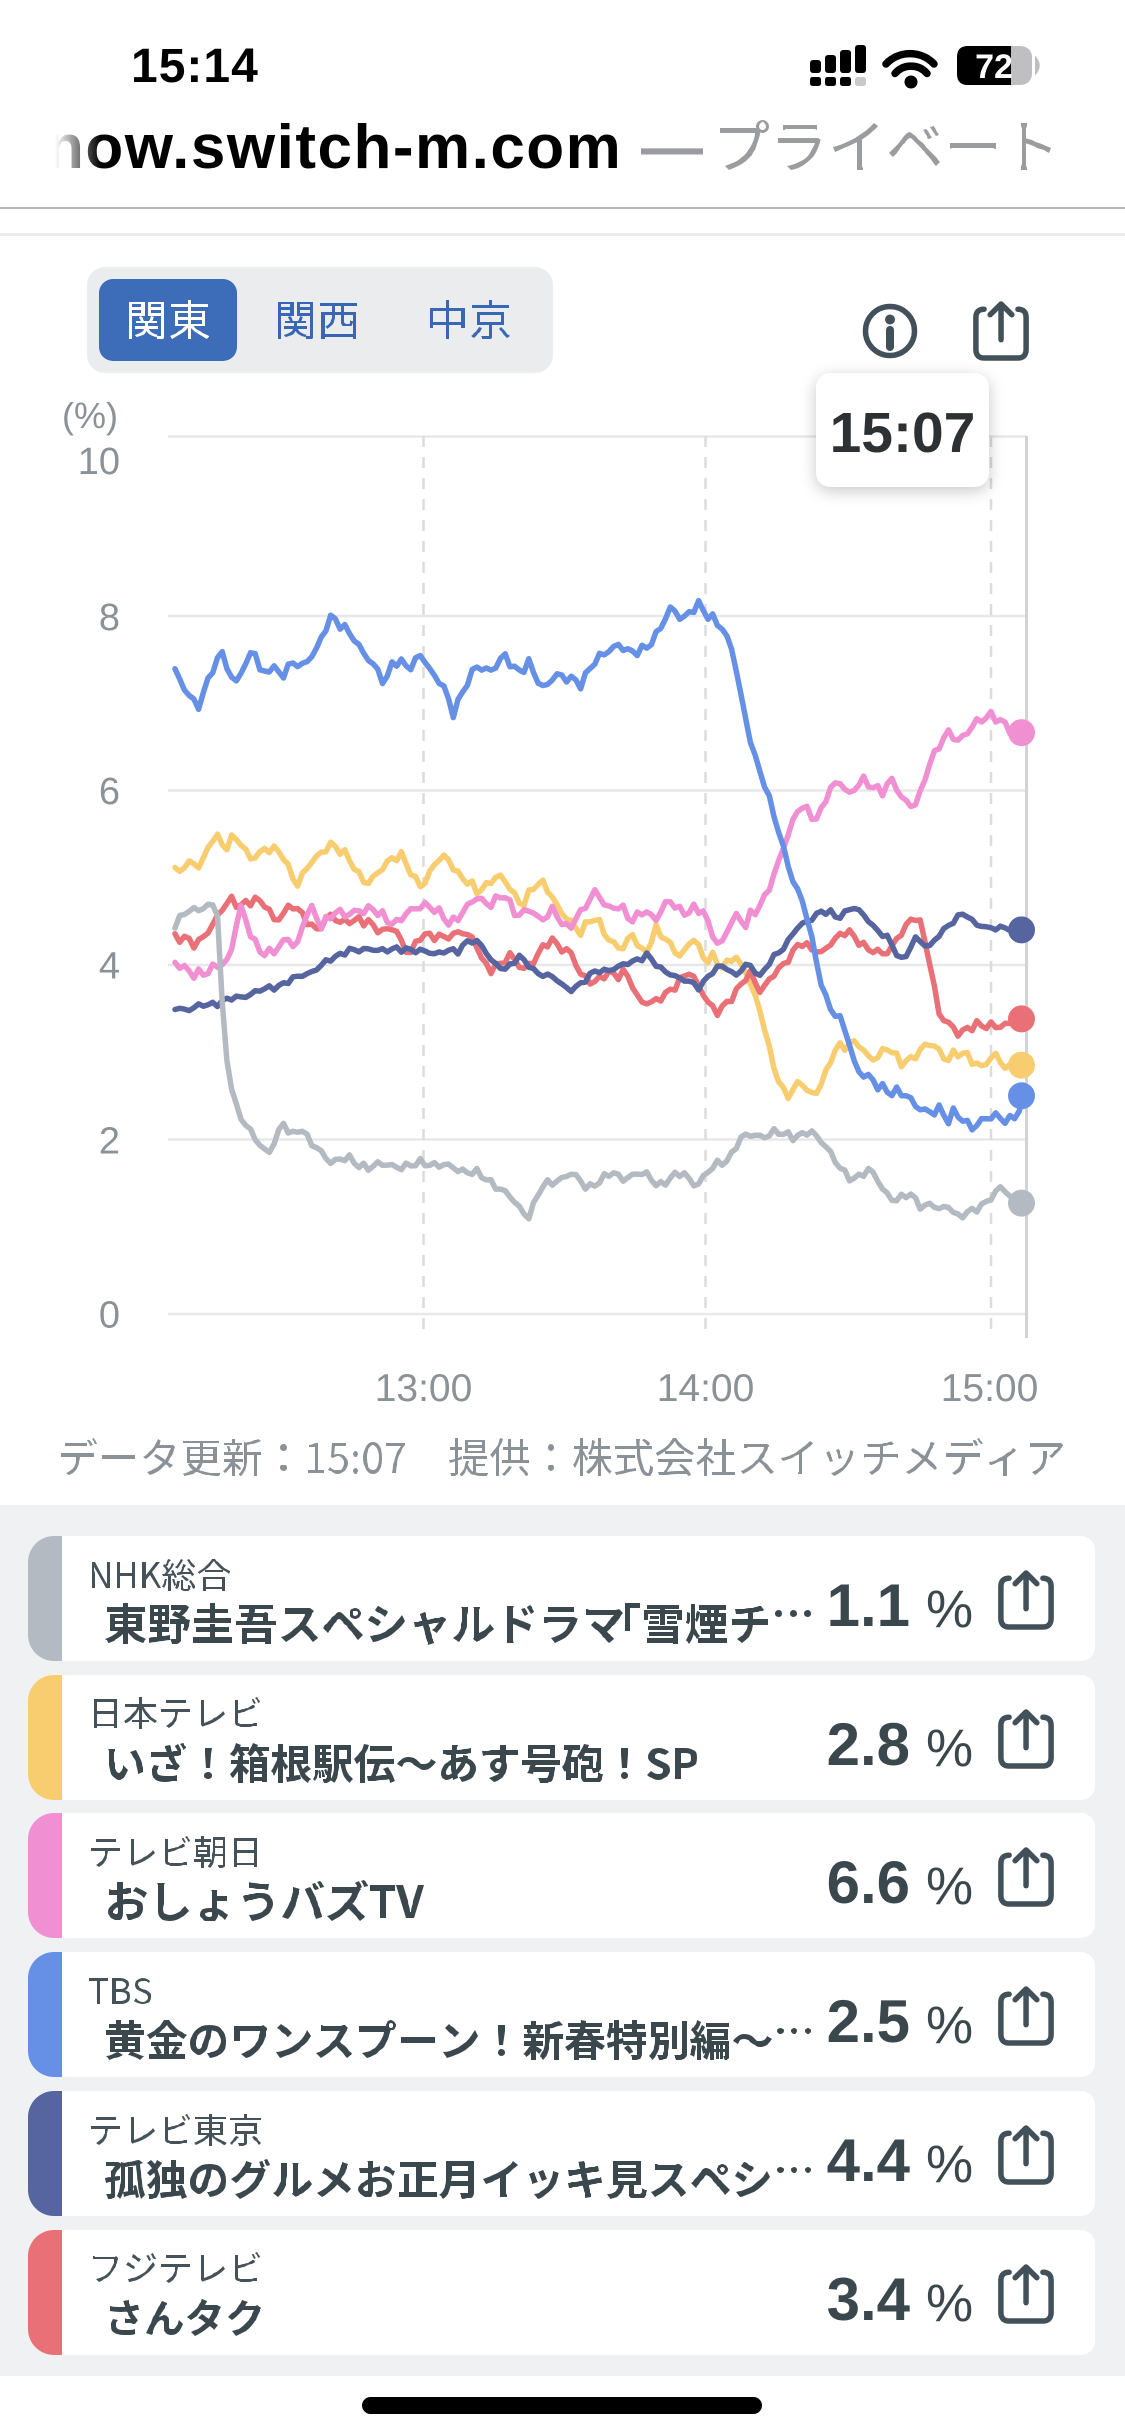 The height and width of the screenshot is (2436, 1125). Describe the element at coordinates (109, 1142) in the screenshot. I see `svg-text: 2` at that location.